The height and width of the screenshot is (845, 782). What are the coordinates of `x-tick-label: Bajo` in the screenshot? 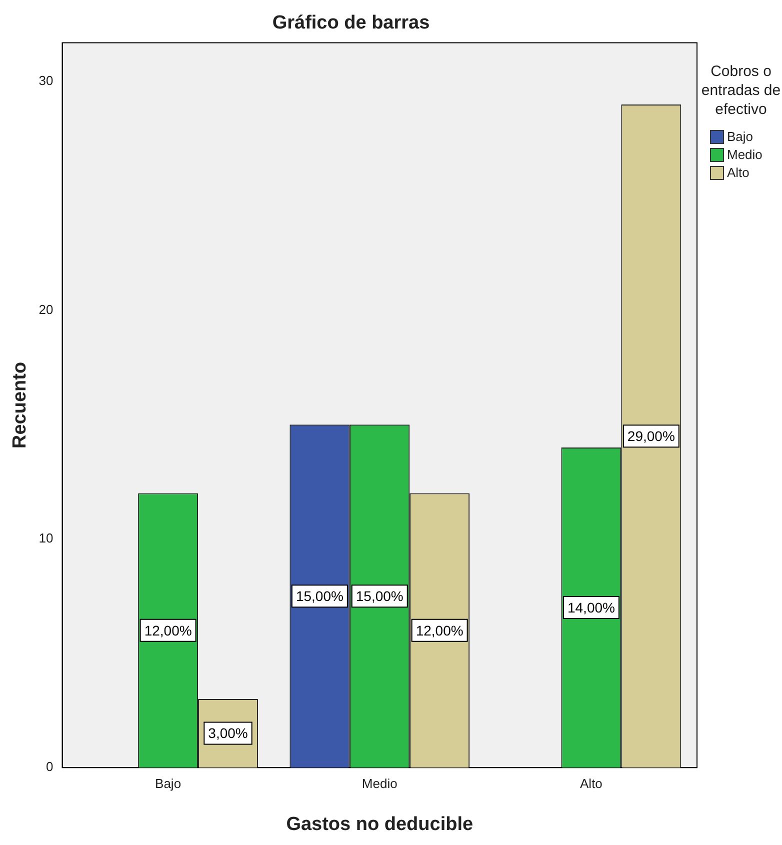 It's located at (168, 783).